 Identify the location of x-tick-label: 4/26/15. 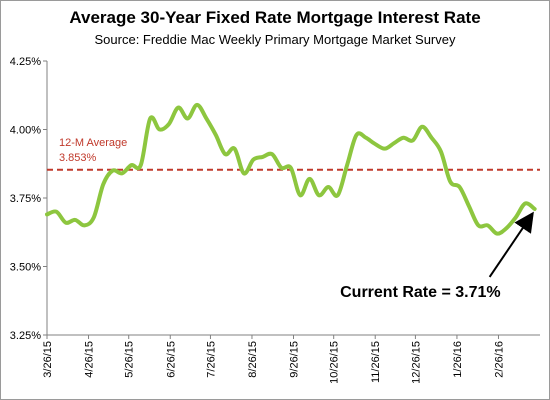
(90, 359).